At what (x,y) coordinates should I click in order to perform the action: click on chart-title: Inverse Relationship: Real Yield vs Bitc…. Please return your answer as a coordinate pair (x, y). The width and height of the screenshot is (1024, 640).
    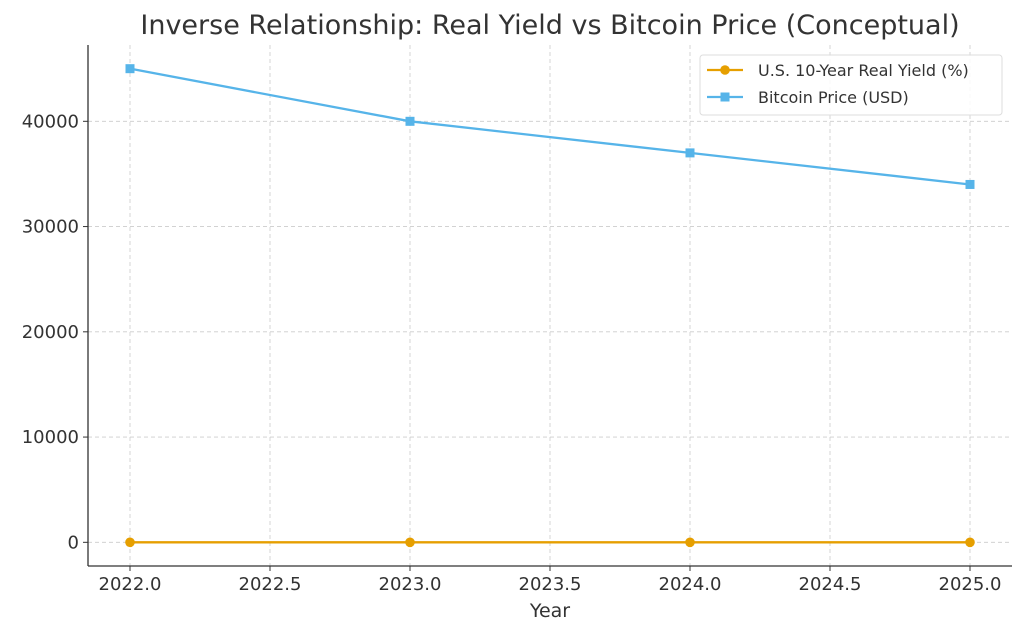
    Looking at the image, I should click on (549, 25).